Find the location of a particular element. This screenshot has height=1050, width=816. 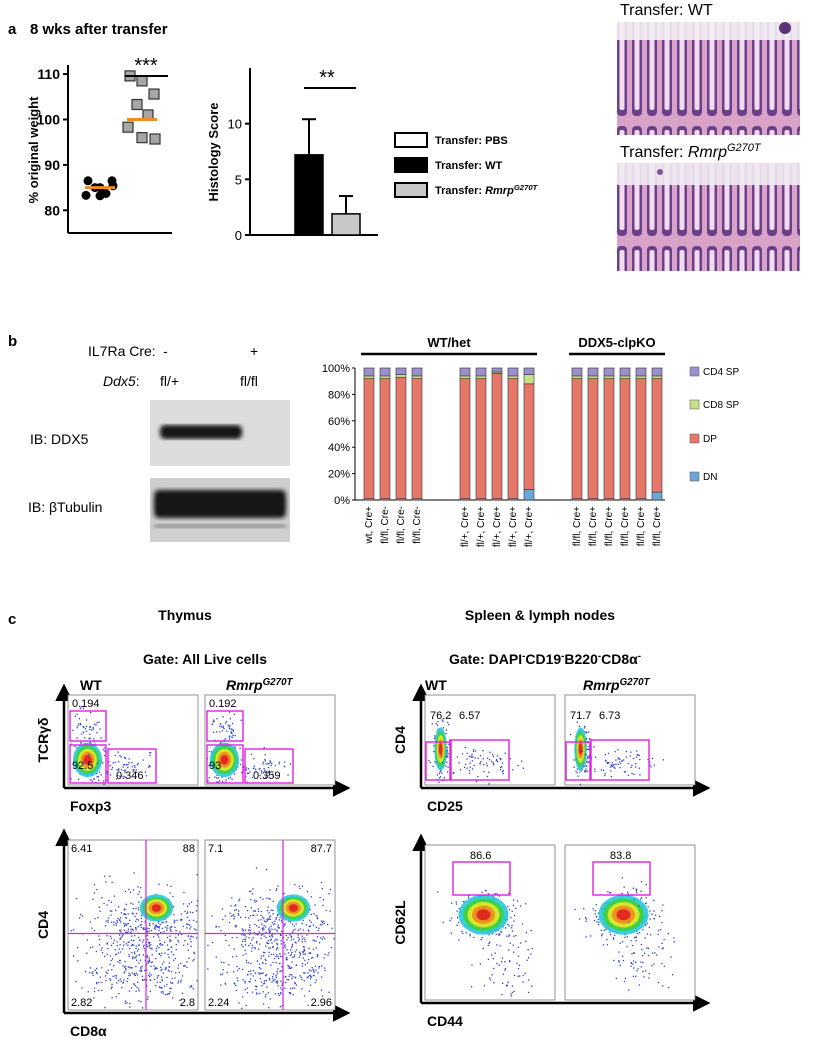

text-part: Rmrp is located at coordinates (499, 191).